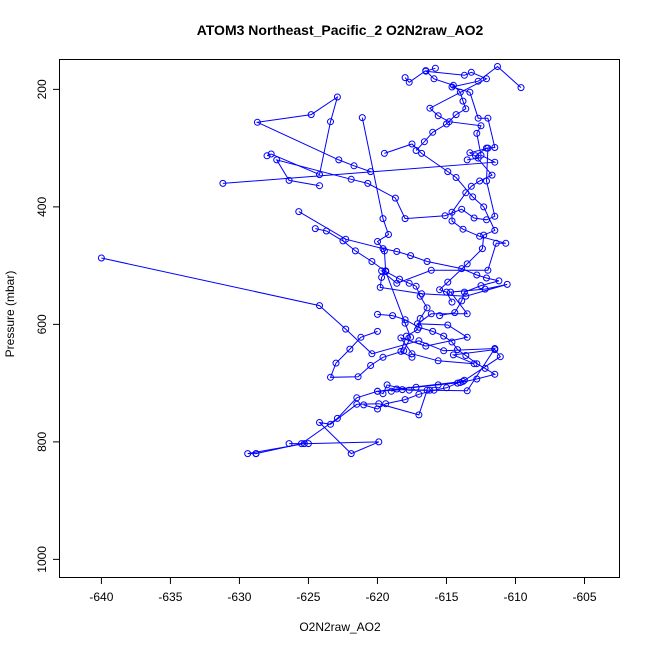  Describe the element at coordinates (446, 597) in the screenshot. I see `x-tick-label: -615` at that location.